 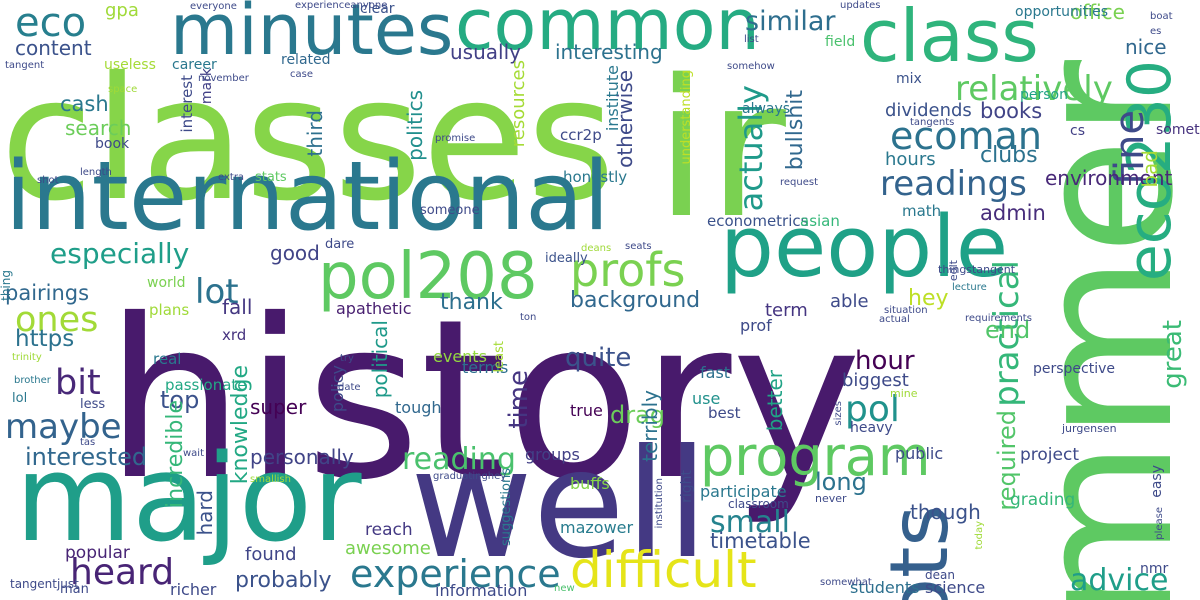 I want to click on cloud-word: man, so click(x=74, y=589).